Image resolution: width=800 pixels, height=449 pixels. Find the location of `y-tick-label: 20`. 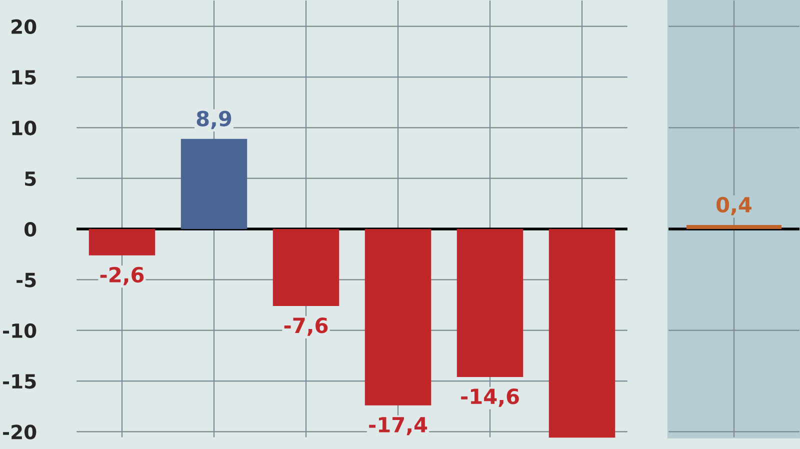

y-tick-label: 20 is located at coordinates (24, 26).